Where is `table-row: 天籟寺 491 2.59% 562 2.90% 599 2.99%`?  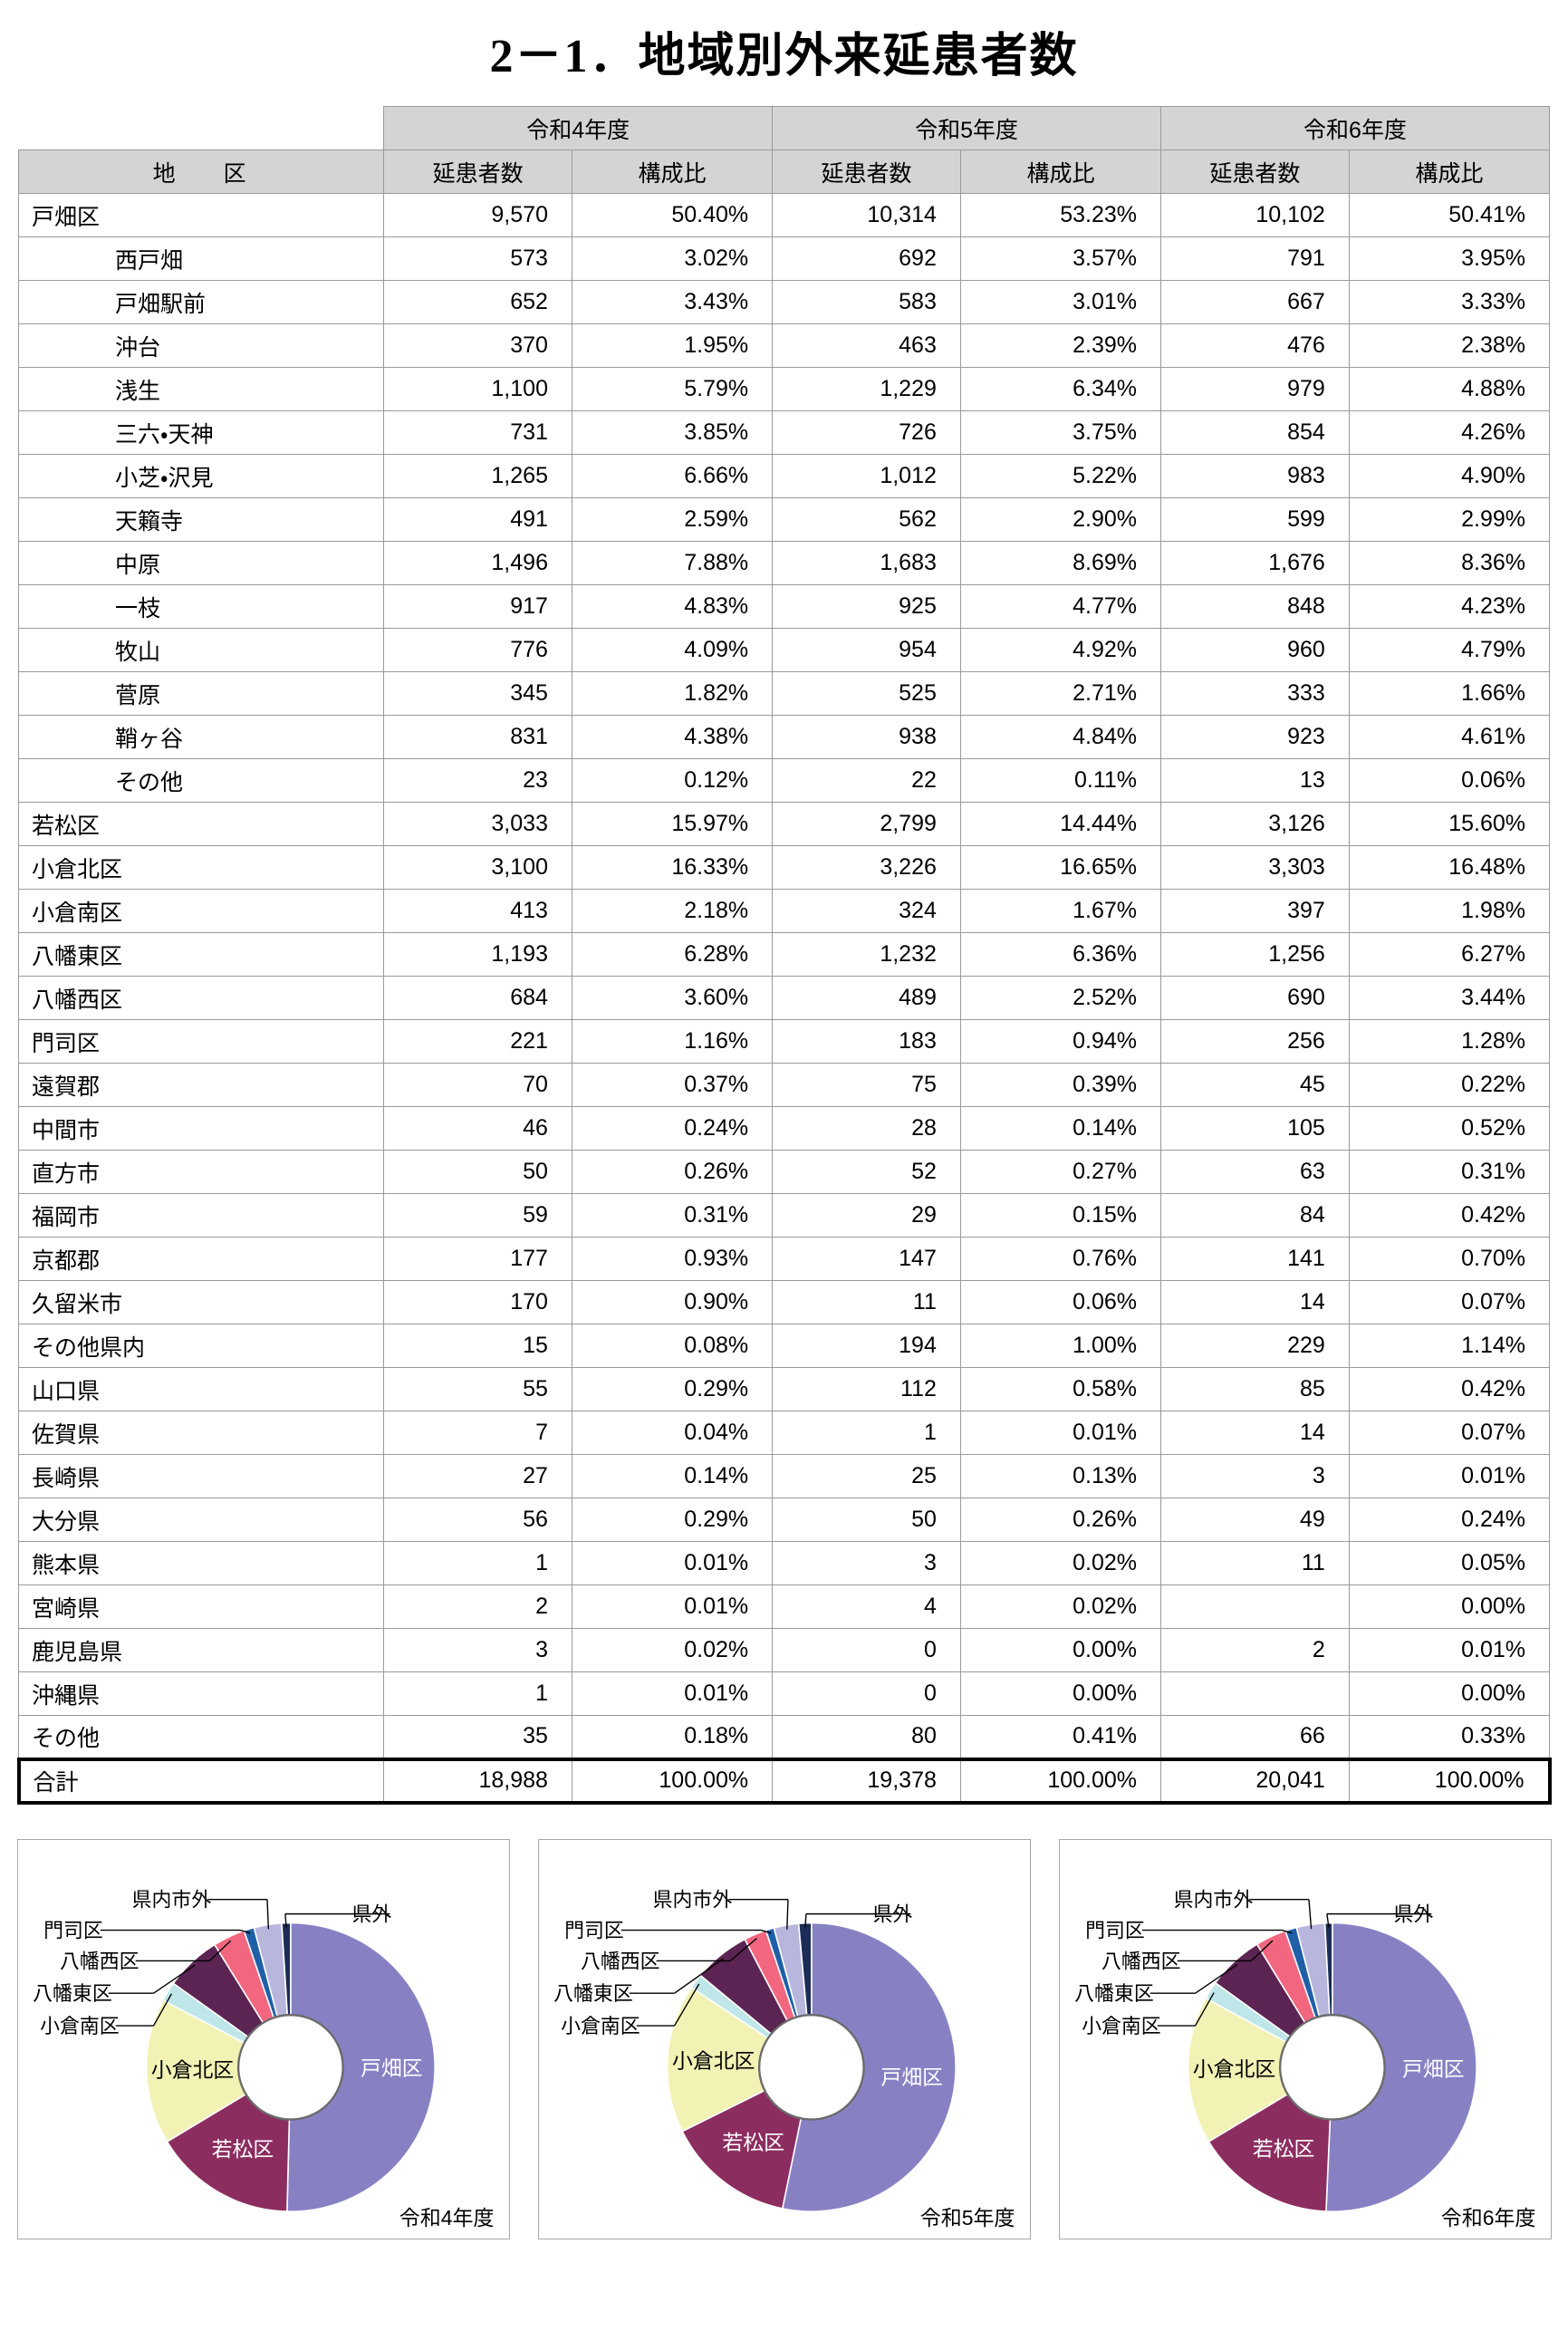 table-row: 天籟寺 491 2.59% 562 2.90% 599 2.99% is located at coordinates (784, 520).